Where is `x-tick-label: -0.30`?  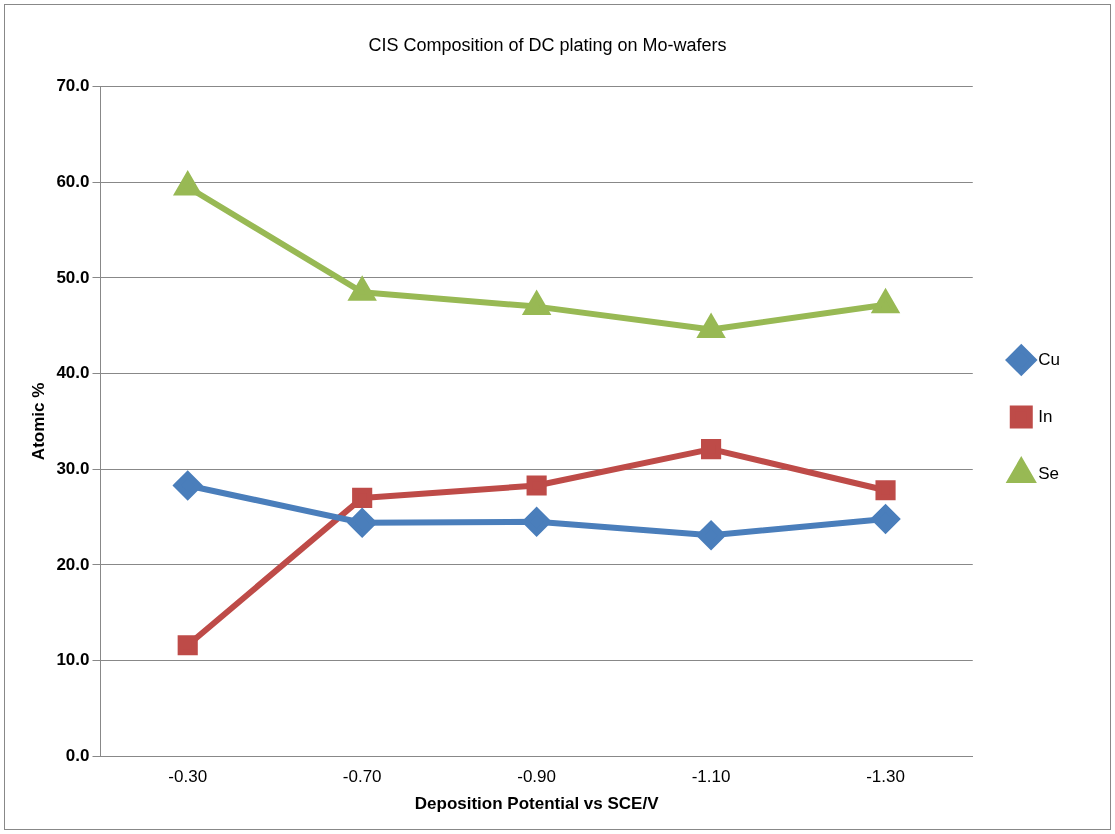 x-tick-label: -0.30 is located at coordinates (188, 777).